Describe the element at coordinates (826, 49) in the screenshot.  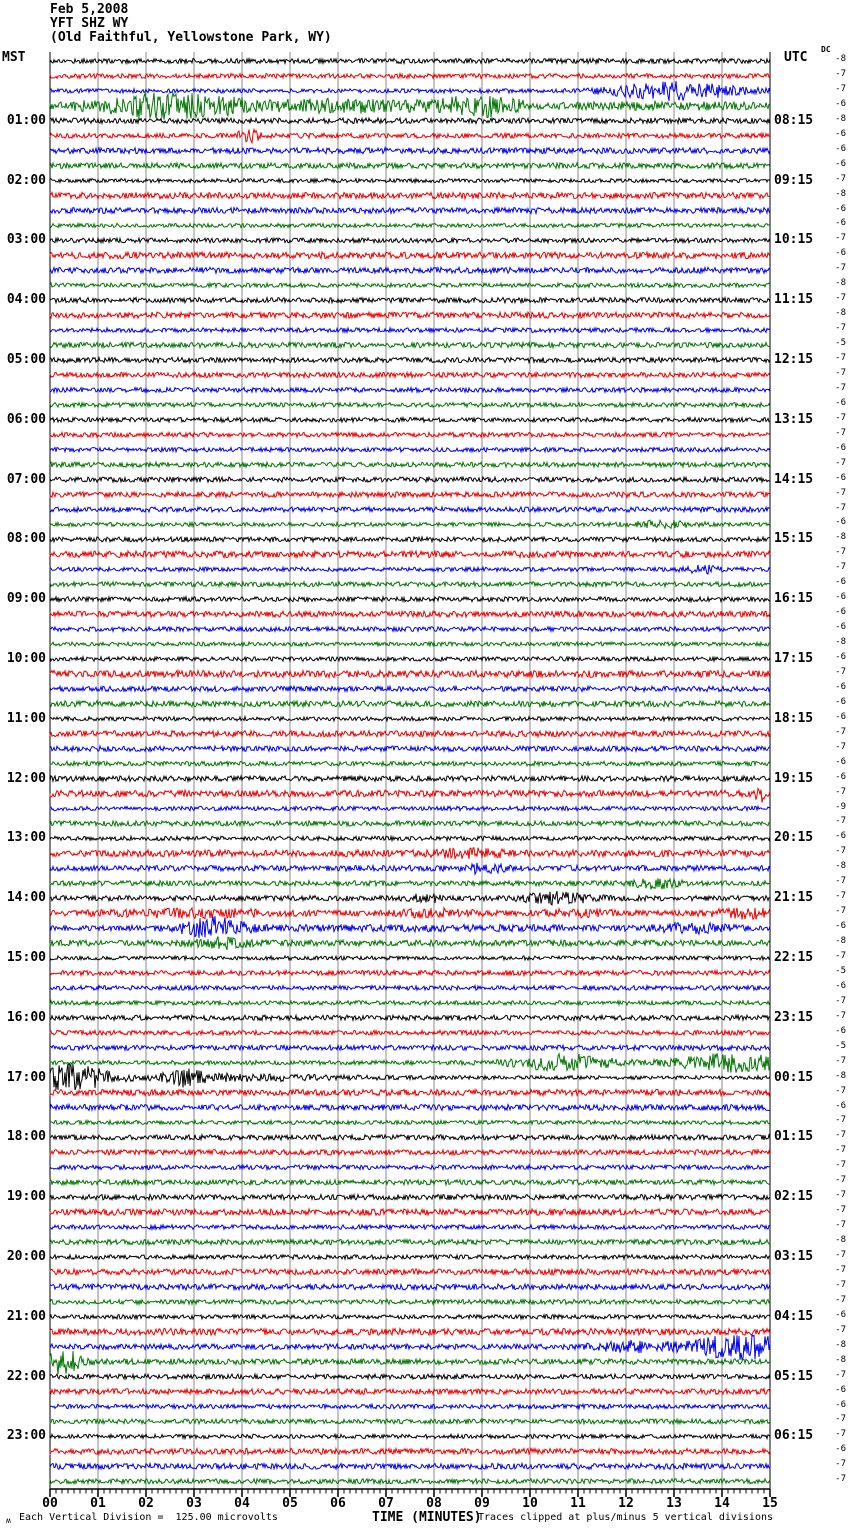
I see `dc-offset-header: DC` at that location.